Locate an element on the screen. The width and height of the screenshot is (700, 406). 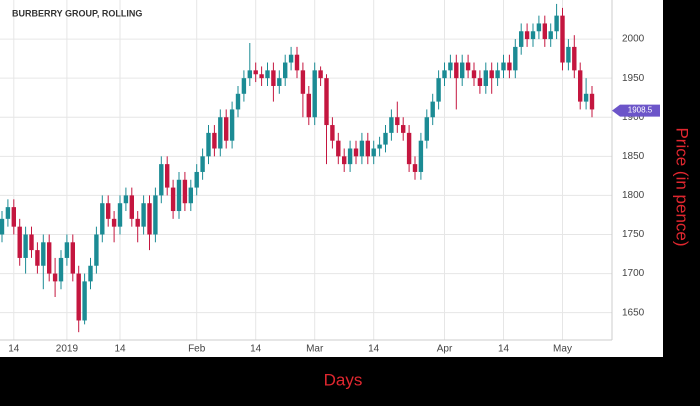
y-tick-label: 1900 is located at coordinates (633, 117).